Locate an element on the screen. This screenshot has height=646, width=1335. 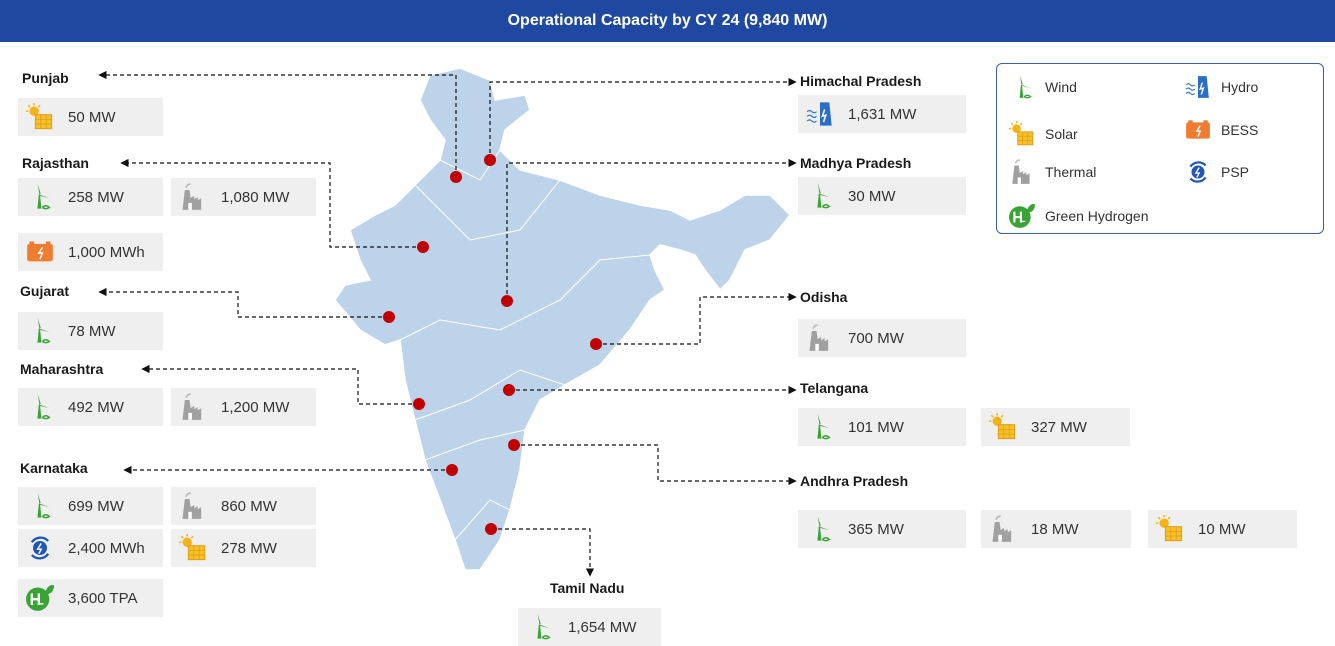
capacity-box: 1,200 MW is located at coordinates (243, 407).